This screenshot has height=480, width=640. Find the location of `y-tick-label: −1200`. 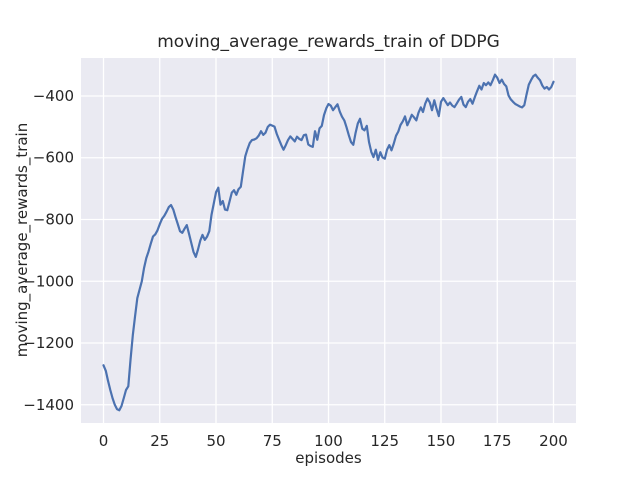

y-tick-label: −1200 is located at coordinates (48, 343).